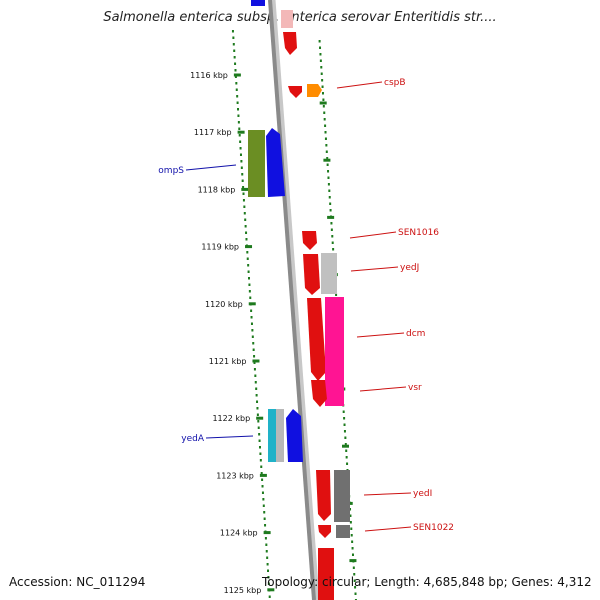 This screenshot has height=600, width=600. What do you see at coordinates (324, 531) in the screenshot?
I see `feature-SEN1022-red` at bounding box center [324, 531].